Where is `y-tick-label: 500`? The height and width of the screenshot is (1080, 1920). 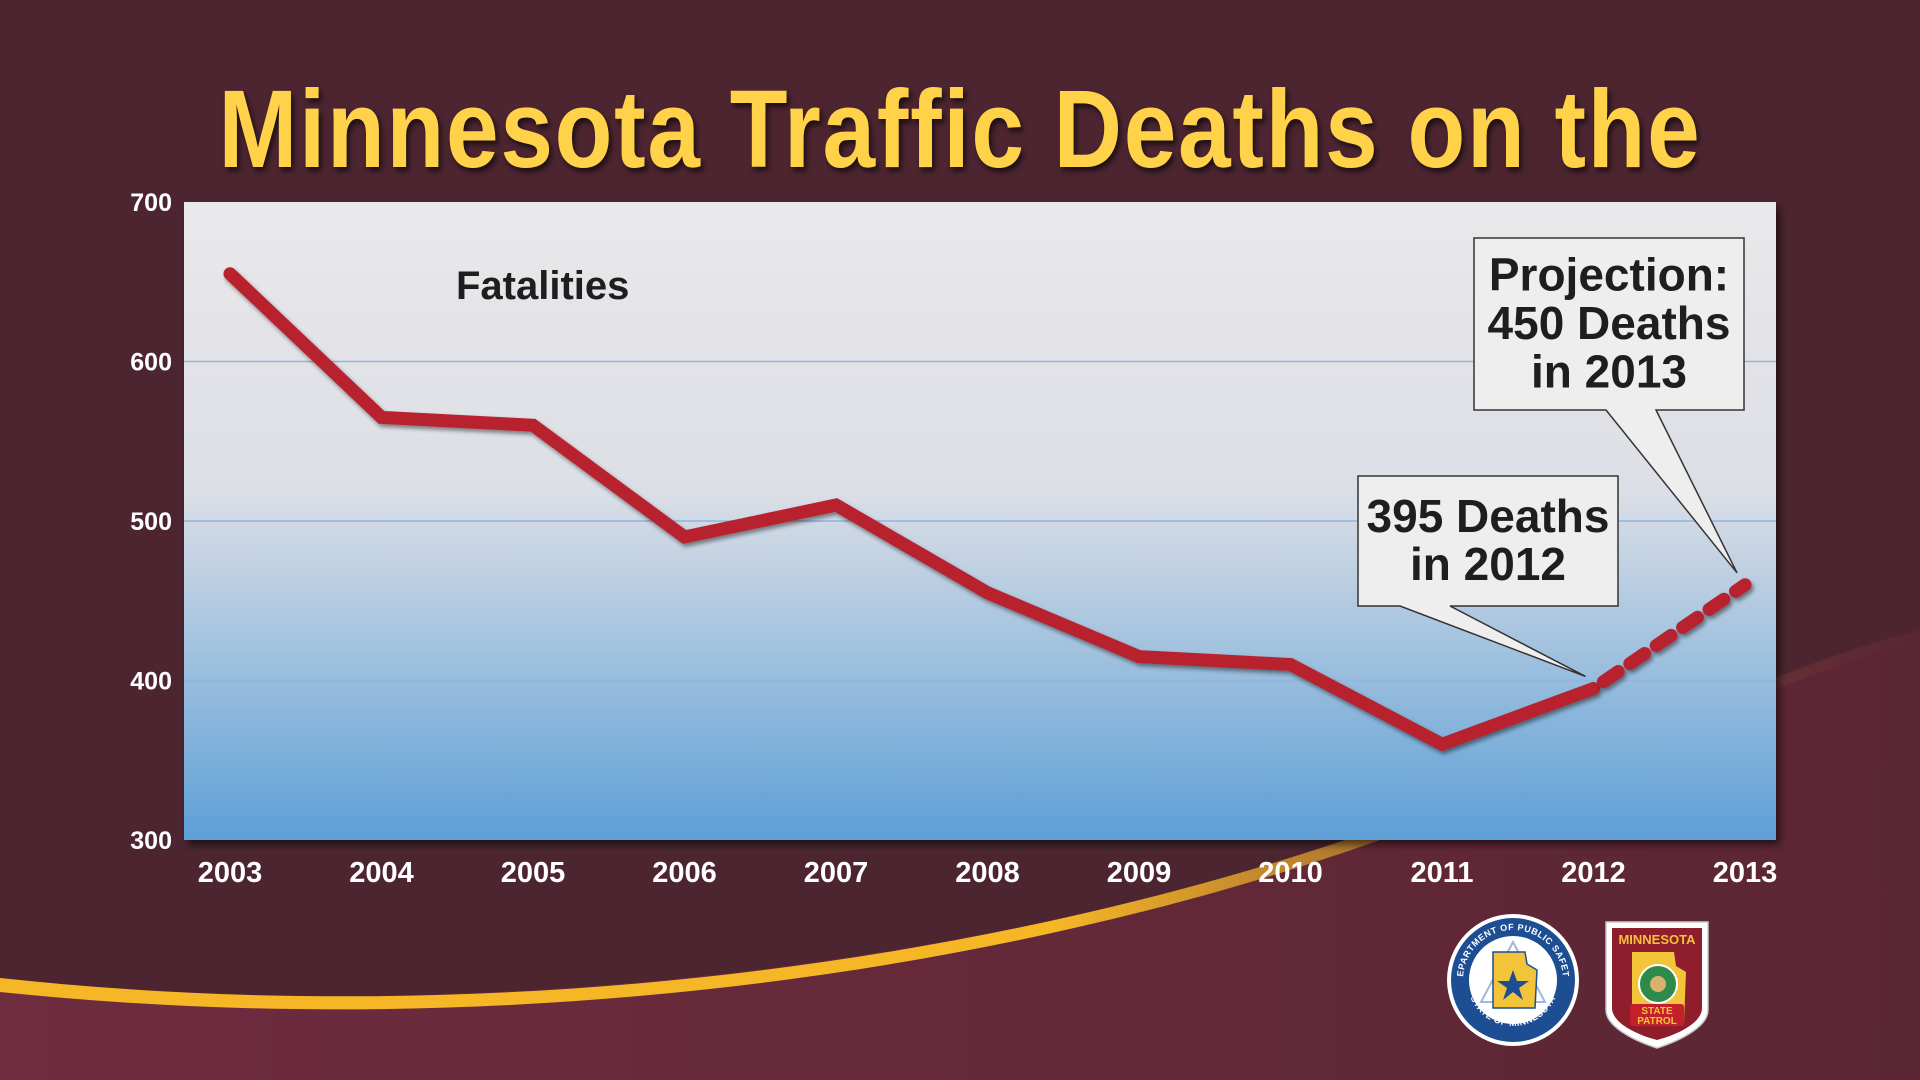
y-tick-label: 500 is located at coordinates (151, 522).